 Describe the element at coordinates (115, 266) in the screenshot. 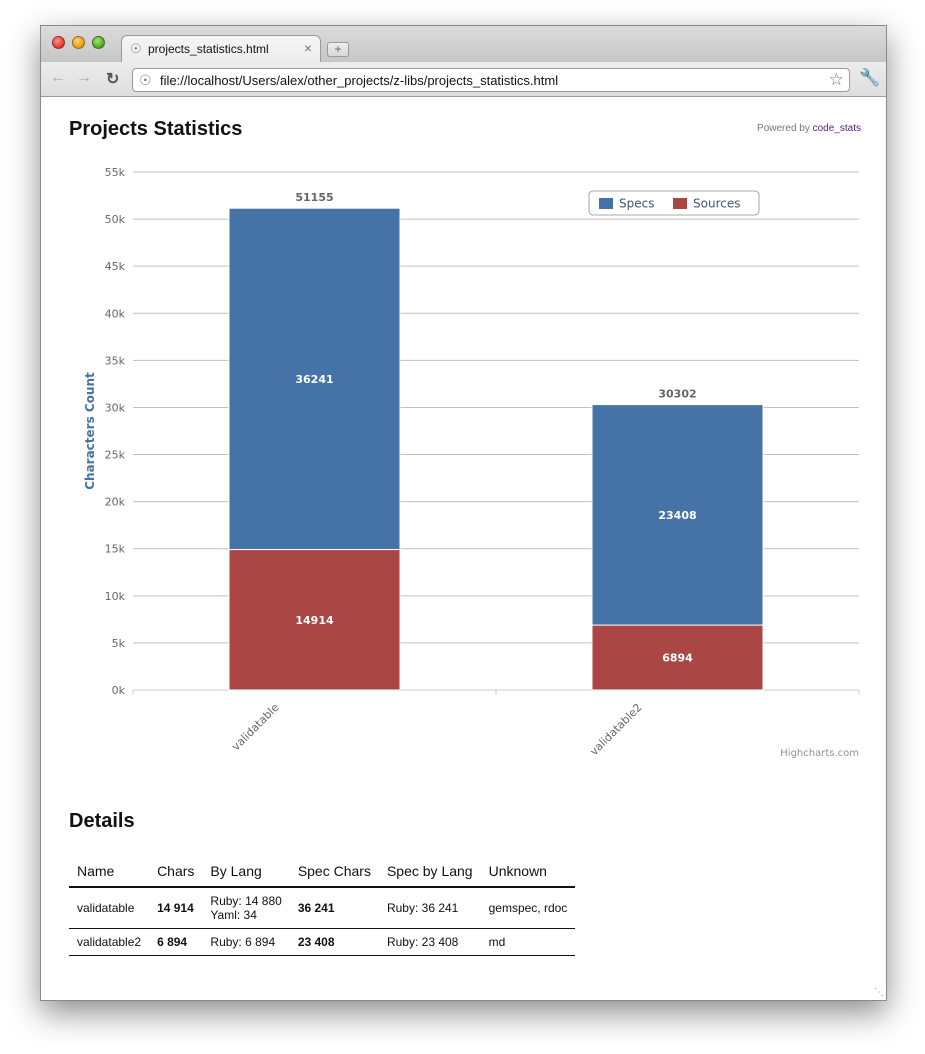

I see `y-tick-label: 45k` at that location.